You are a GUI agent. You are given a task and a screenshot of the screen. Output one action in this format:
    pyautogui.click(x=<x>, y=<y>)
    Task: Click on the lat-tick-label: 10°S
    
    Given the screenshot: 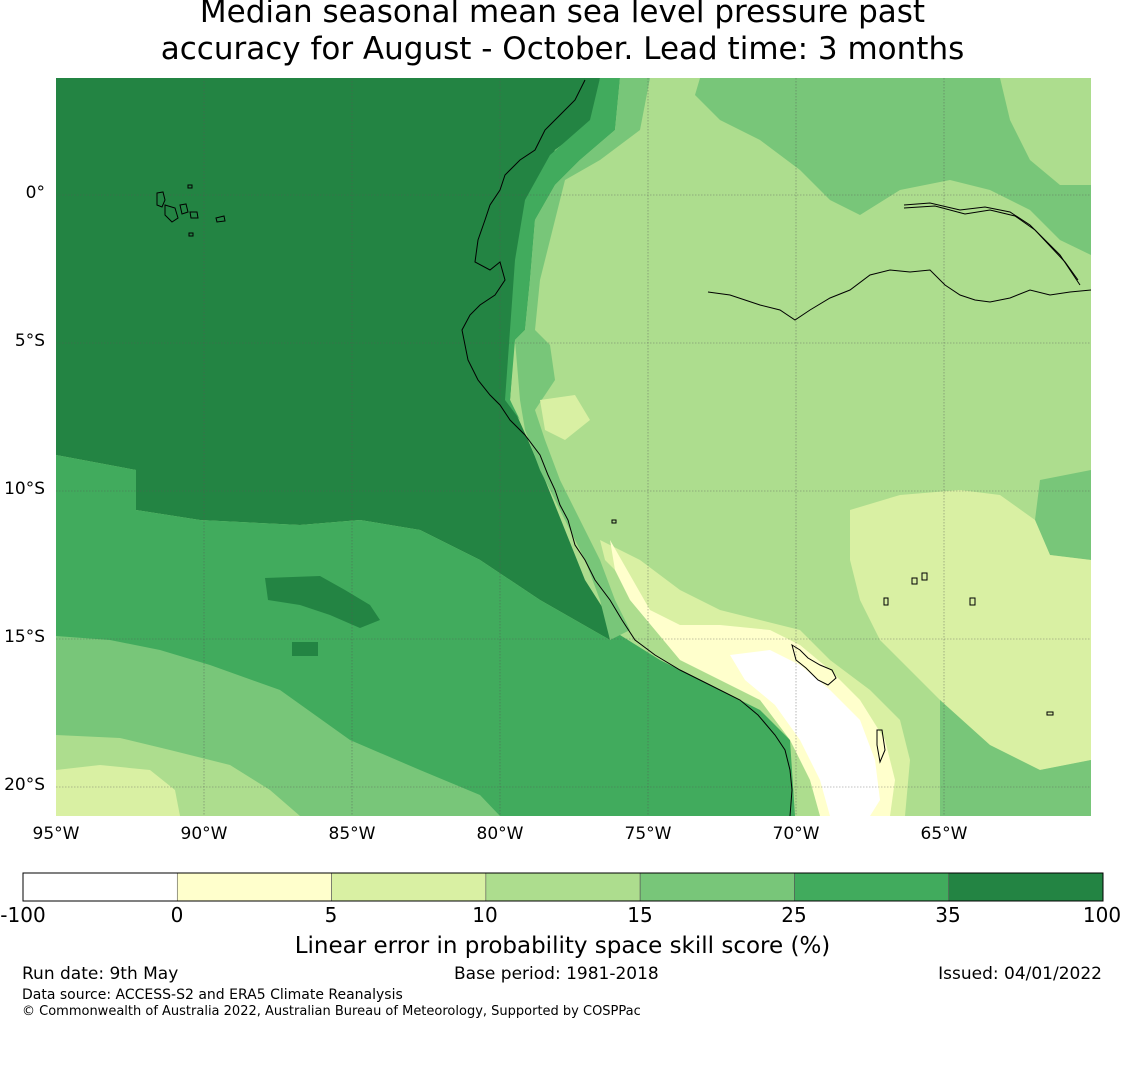 What is the action you would take?
    pyautogui.click(x=24, y=489)
    